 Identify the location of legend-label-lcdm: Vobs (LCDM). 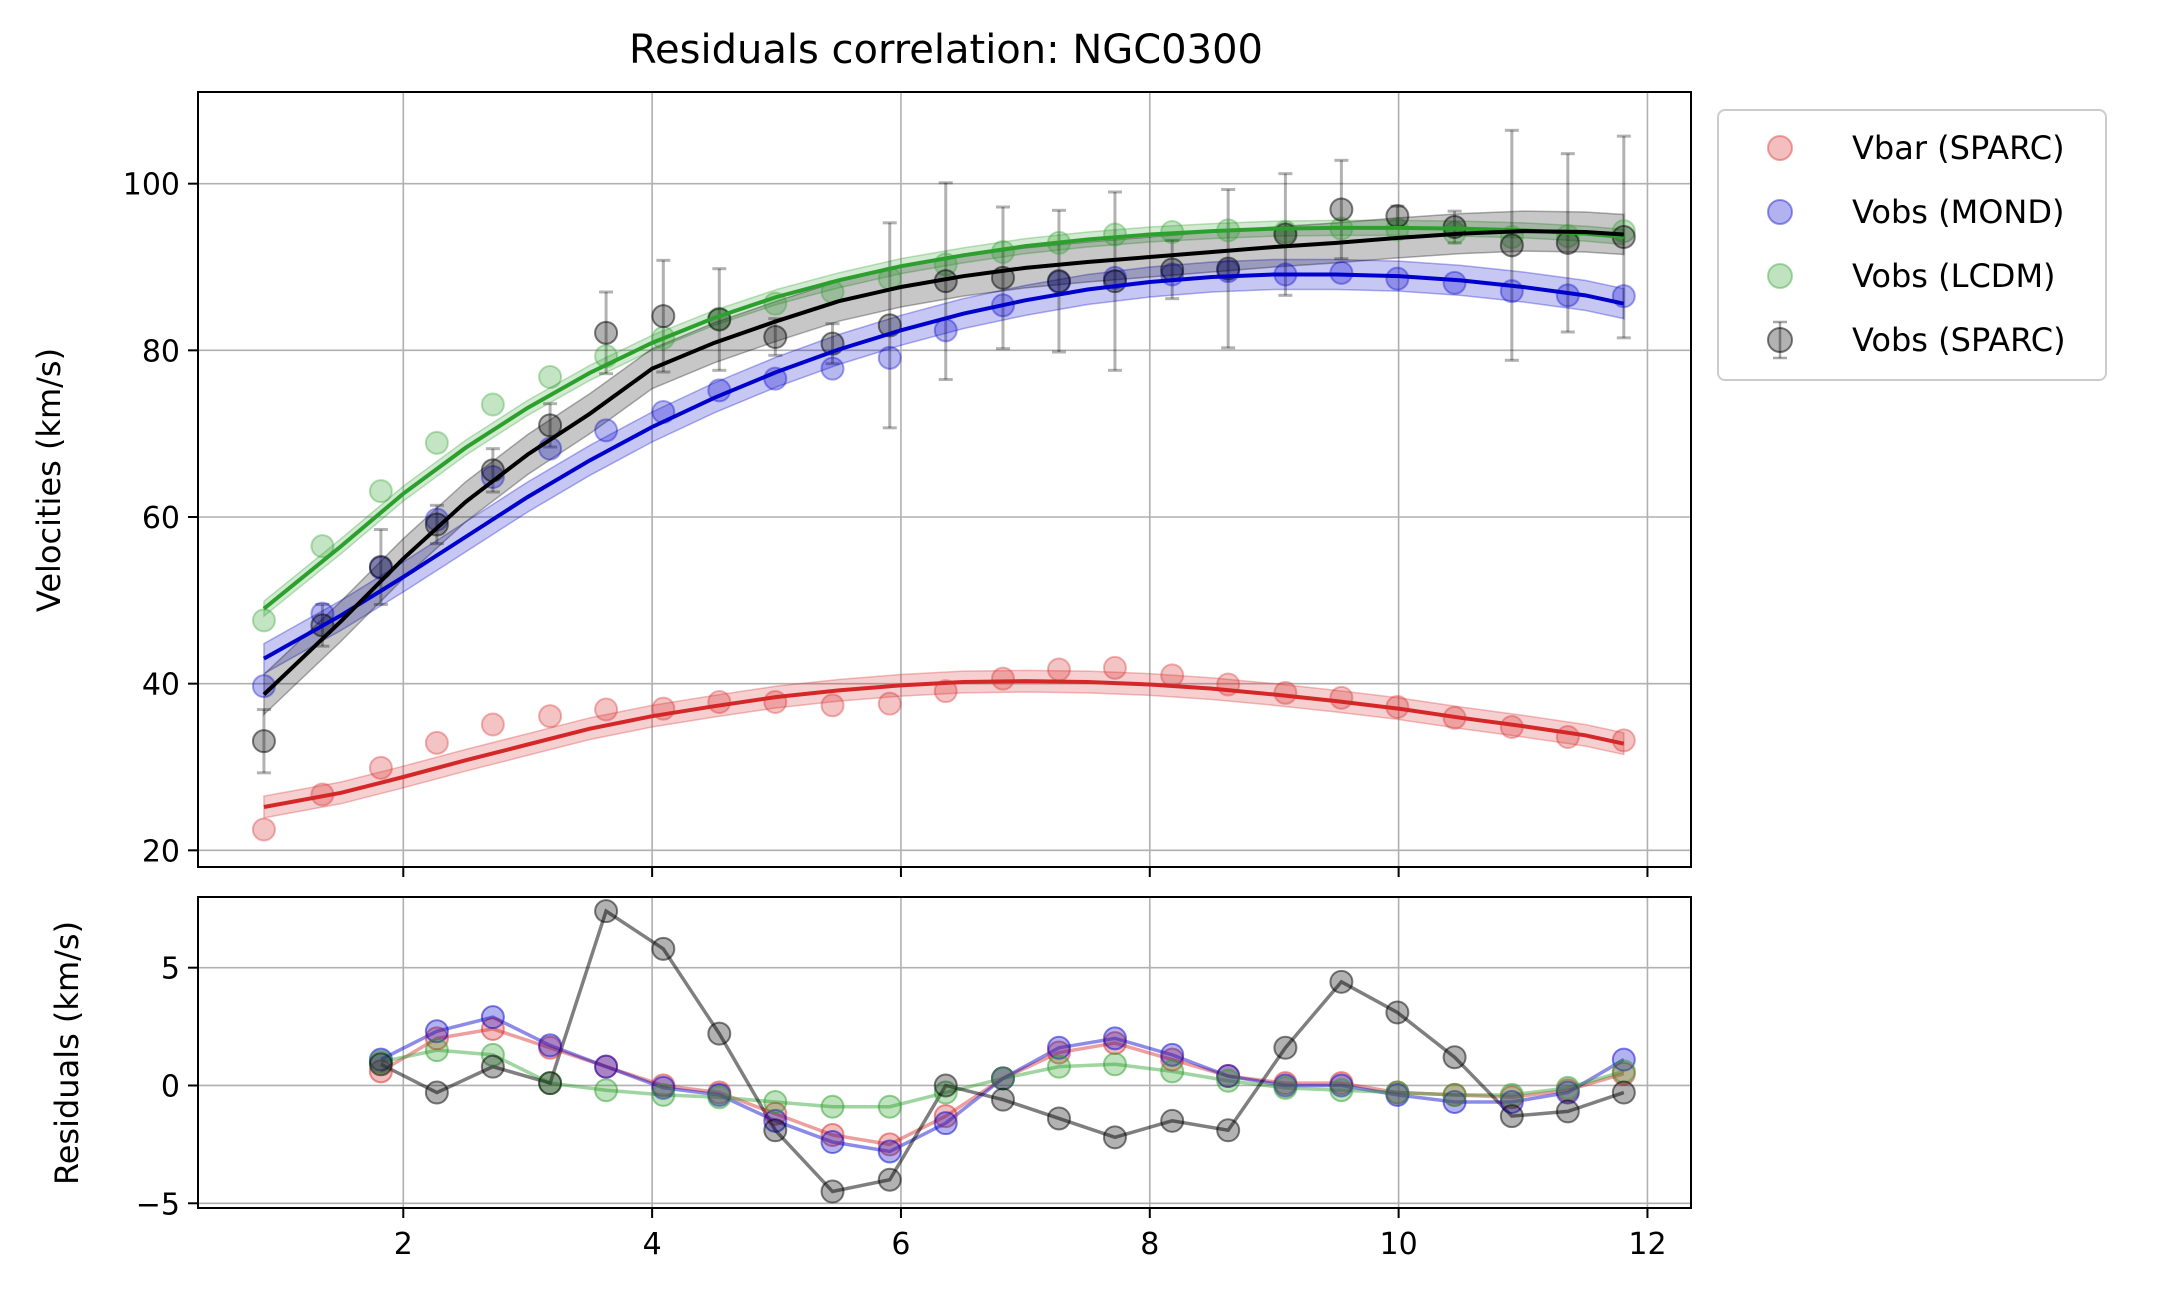
(1954, 276).